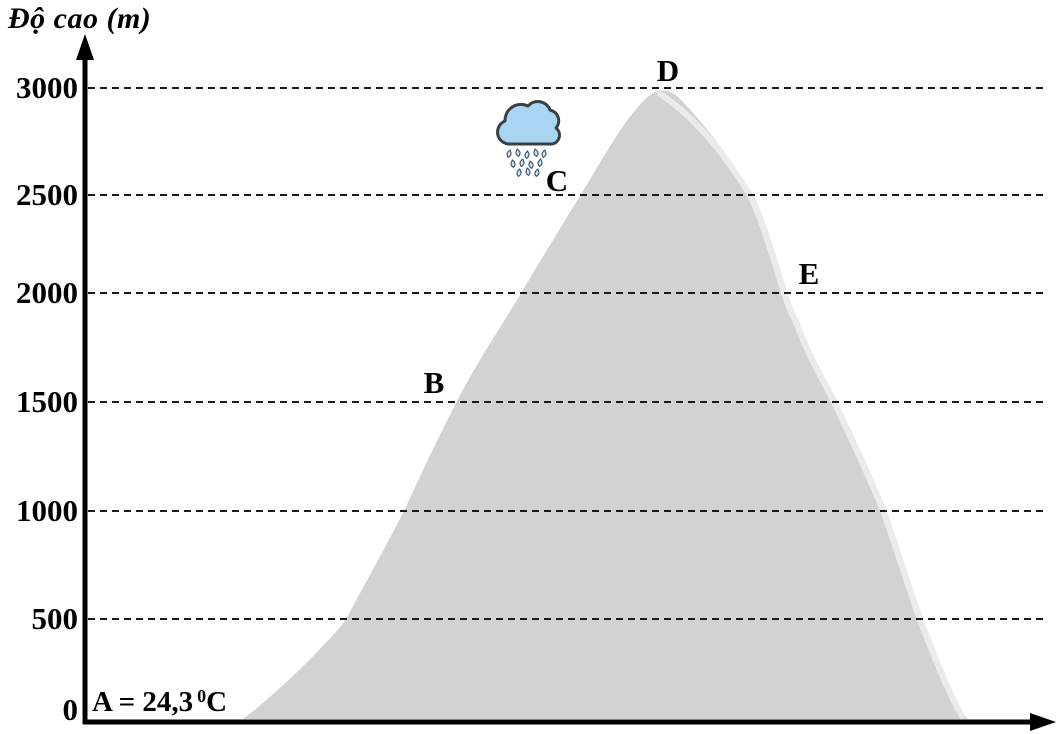 The image size is (1061, 734). What do you see at coordinates (80, 18) in the screenshot?
I see `y-axis-title: Độ cao (m)` at bounding box center [80, 18].